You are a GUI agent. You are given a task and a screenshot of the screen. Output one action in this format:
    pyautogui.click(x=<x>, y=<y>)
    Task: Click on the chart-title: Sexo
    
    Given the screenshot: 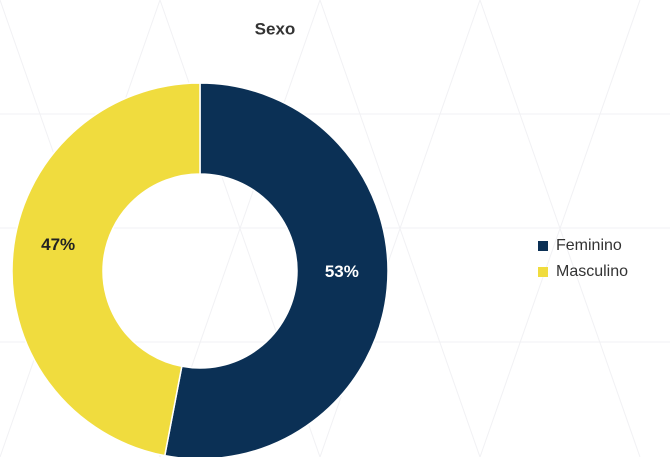 What is the action you would take?
    pyautogui.click(x=275, y=28)
    